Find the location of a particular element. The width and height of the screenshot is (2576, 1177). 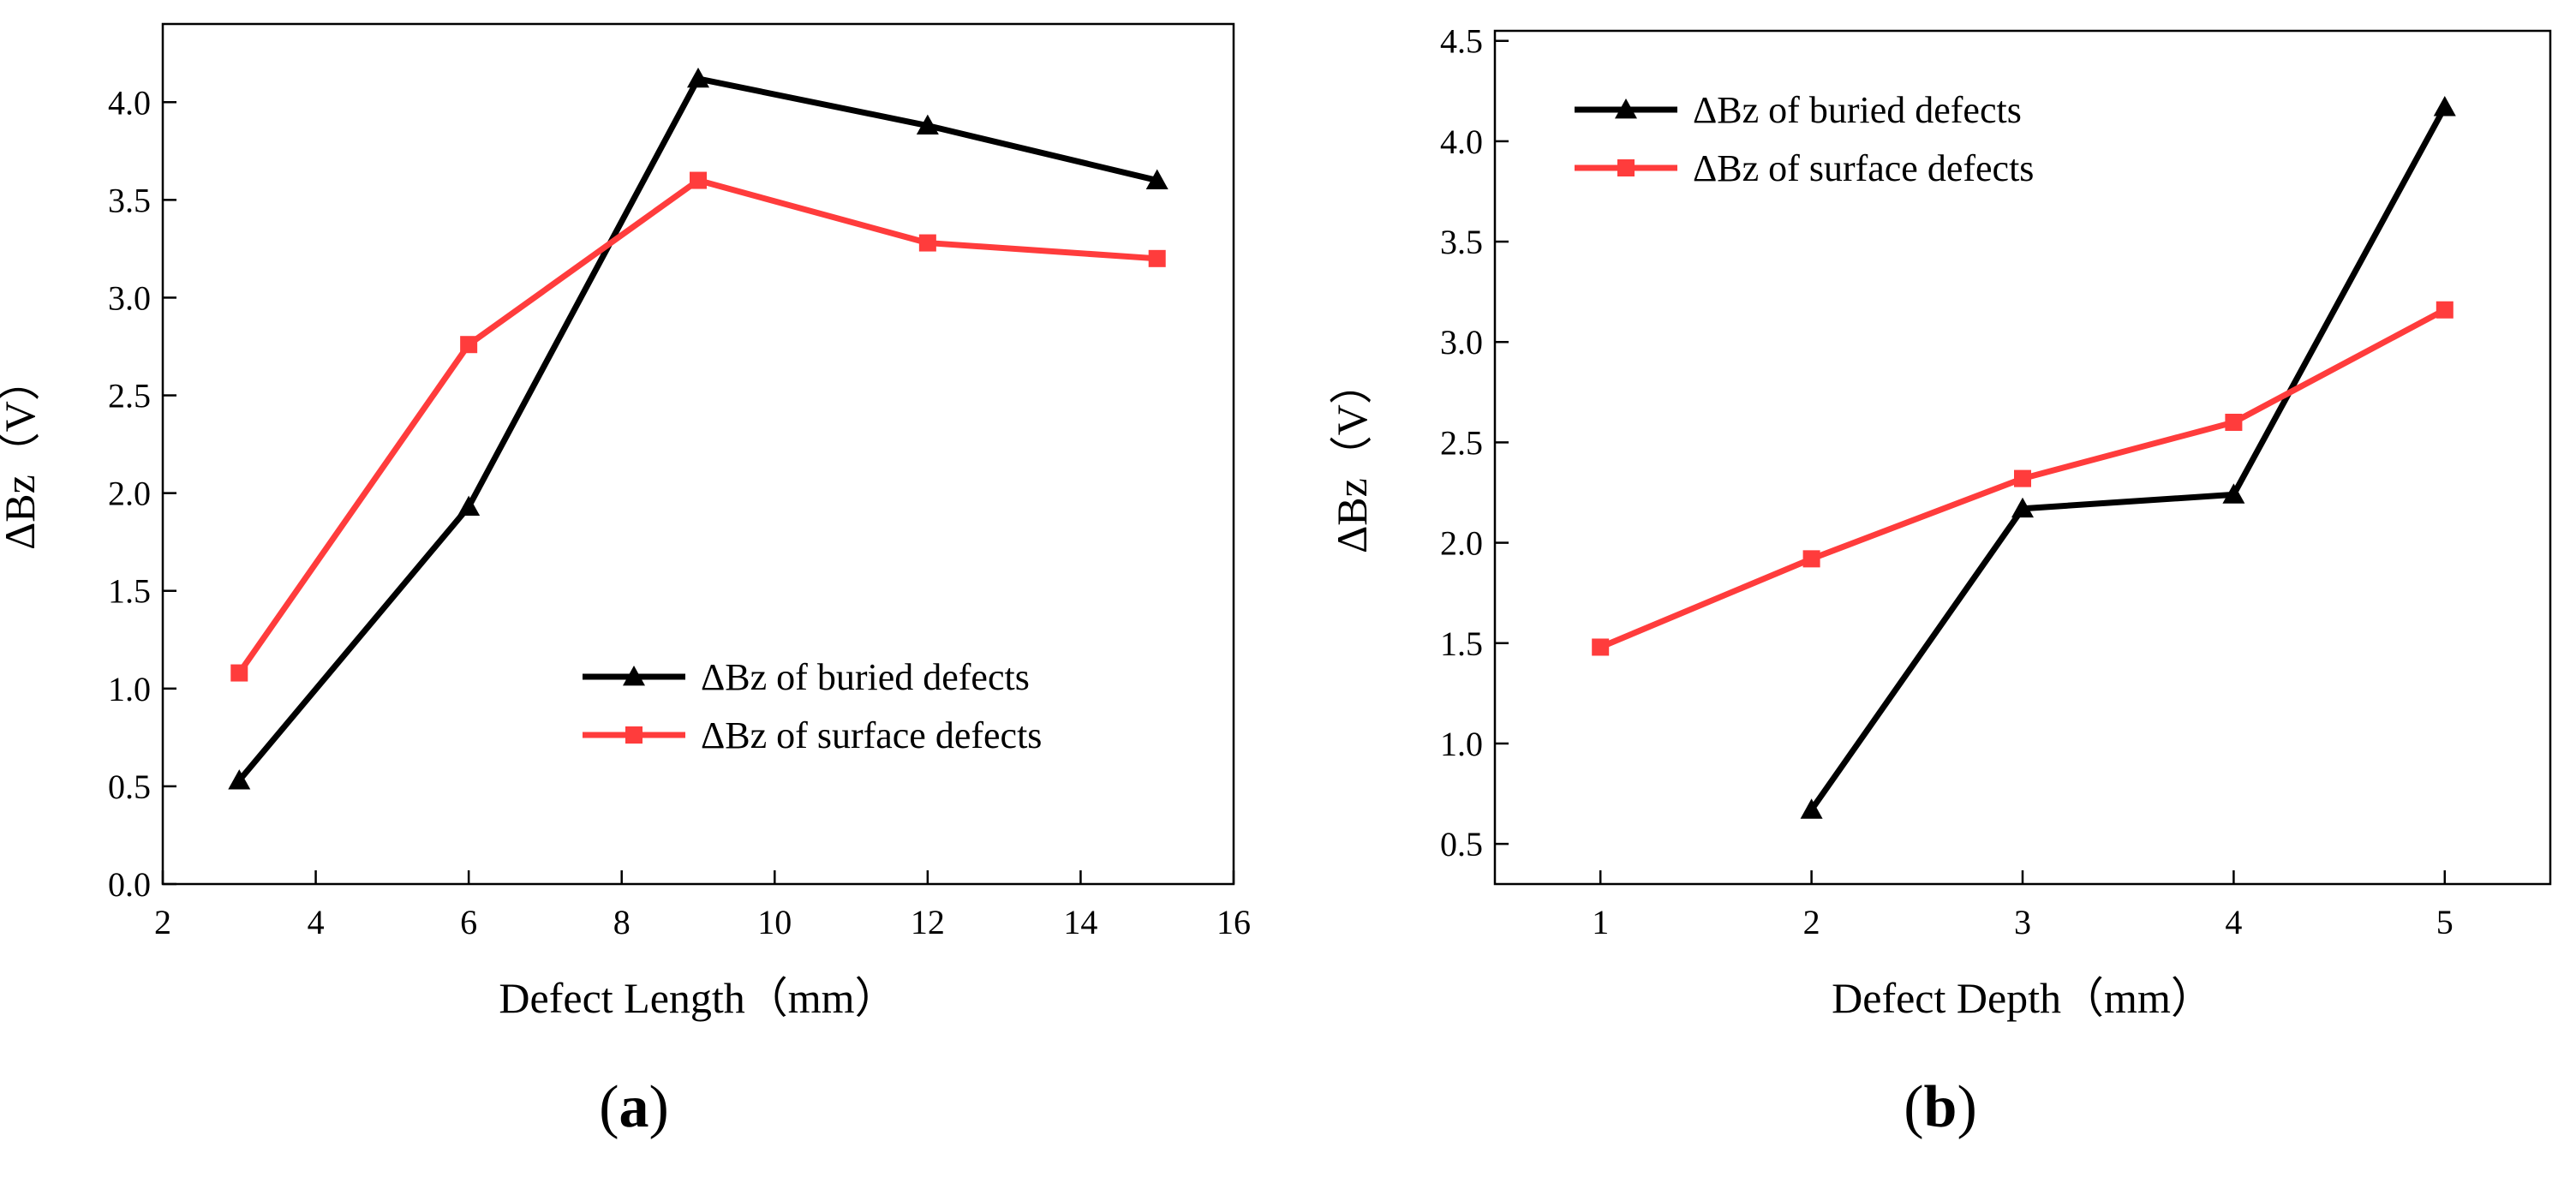

panel-caption: (a) is located at coordinates (634, 1107).